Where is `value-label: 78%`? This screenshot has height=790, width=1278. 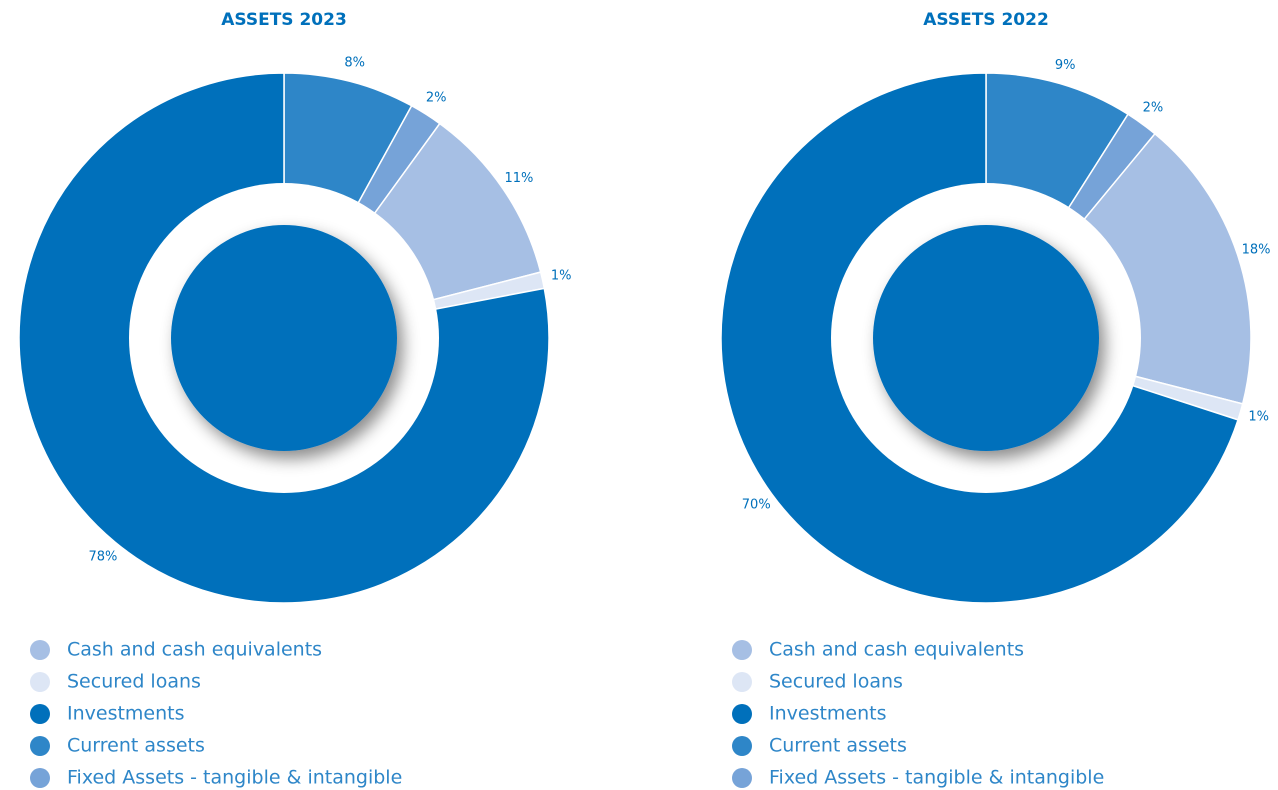
value-label: 78% is located at coordinates (103, 556).